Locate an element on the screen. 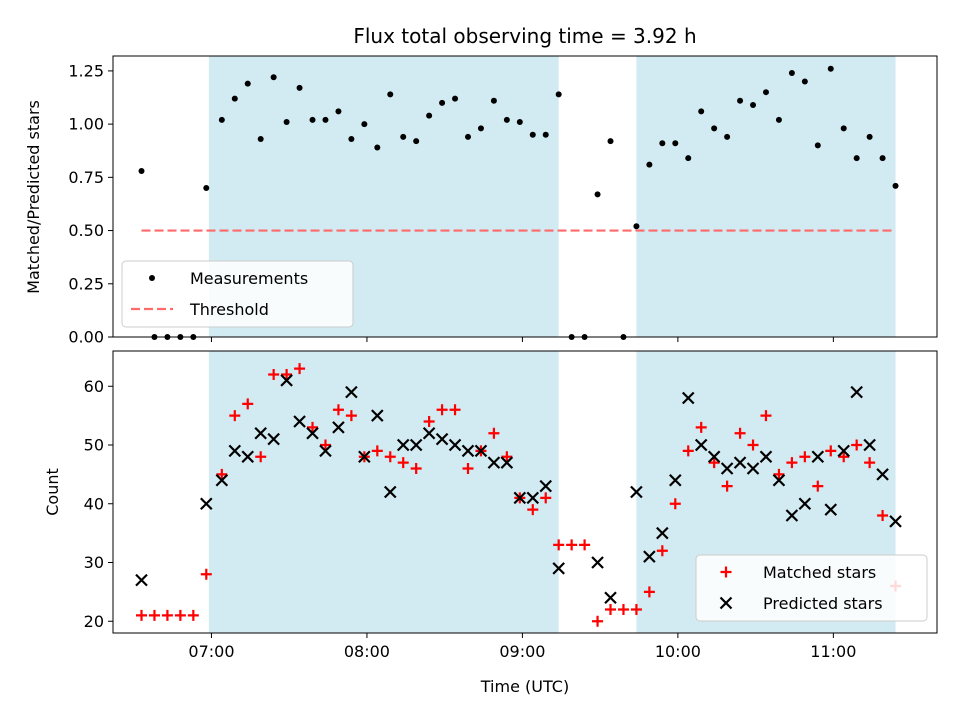 Image resolution: width=960 pixels, height=724 pixels. bottom-ytick-label: 50 is located at coordinates (94, 445).